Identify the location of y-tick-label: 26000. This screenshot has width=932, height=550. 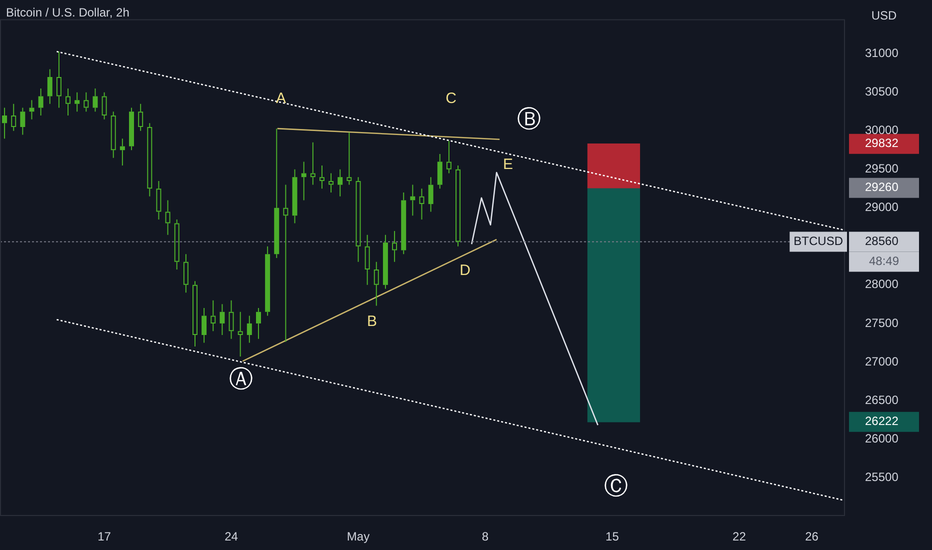
(882, 438).